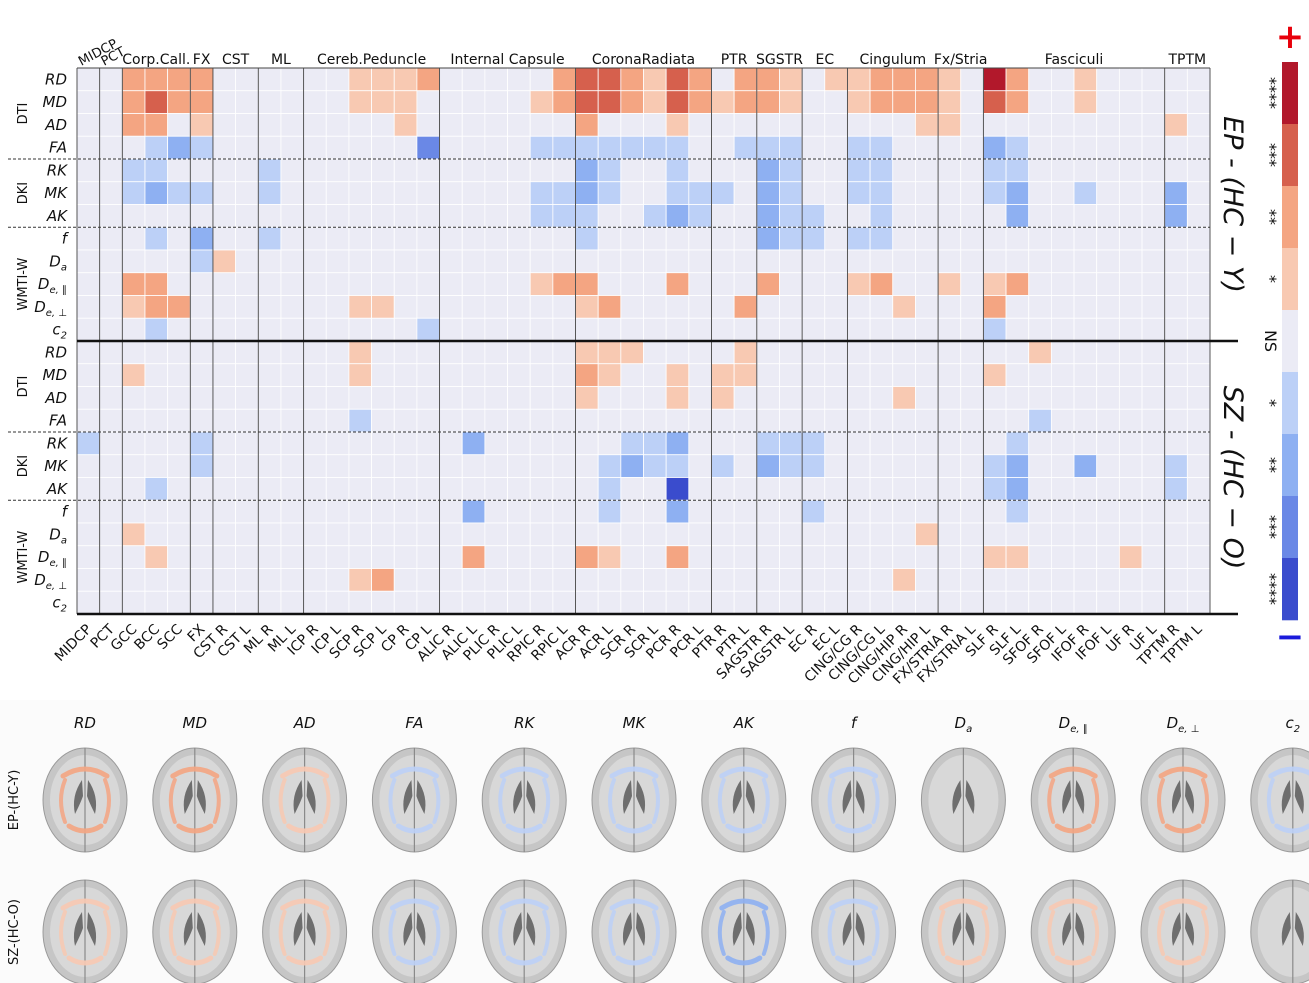 Image resolution: width=1309 pixels, height=983 pixels. What do you see at coordinates (195, 800) in the screenshot?
I see `brain-slice` at bounding box center [195, 800].